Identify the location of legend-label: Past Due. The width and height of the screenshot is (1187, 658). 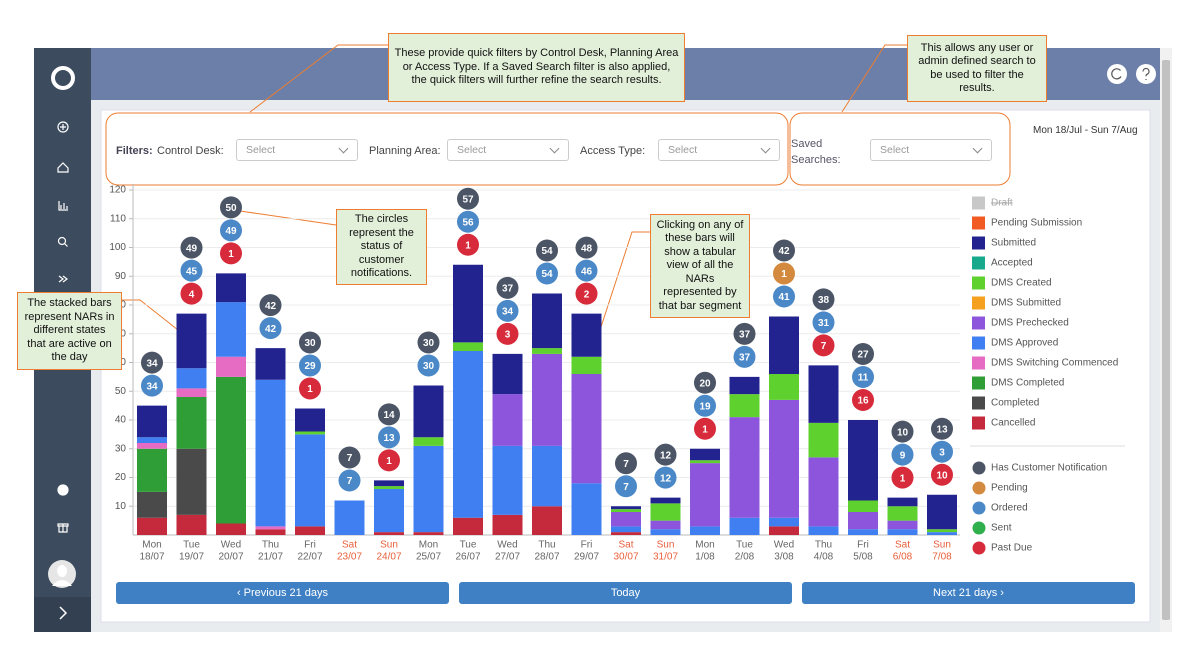
(1012, 548).